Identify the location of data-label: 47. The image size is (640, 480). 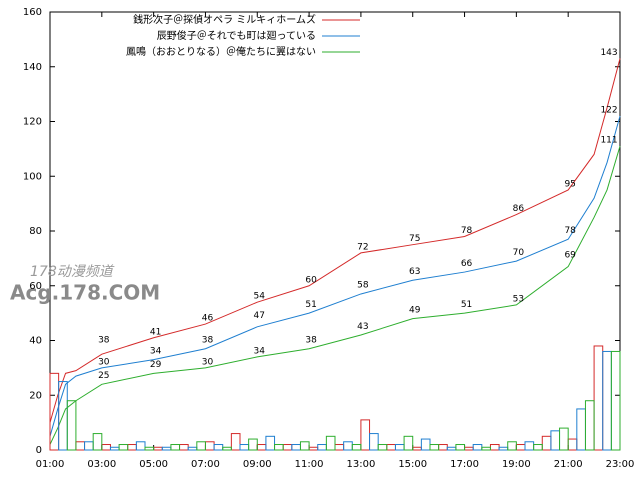
(259, 316).